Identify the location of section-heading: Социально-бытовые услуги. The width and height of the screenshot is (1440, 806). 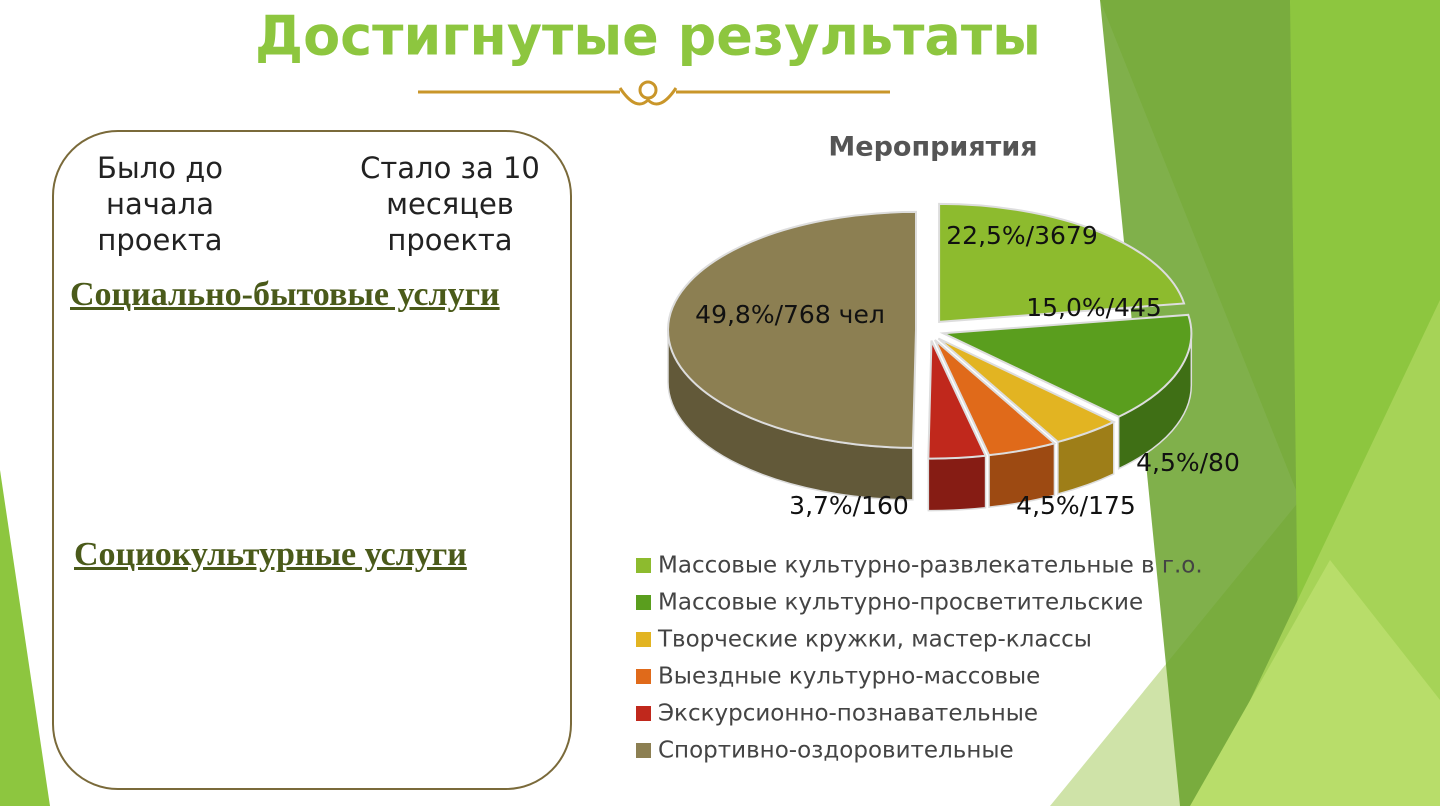
(285, 294).